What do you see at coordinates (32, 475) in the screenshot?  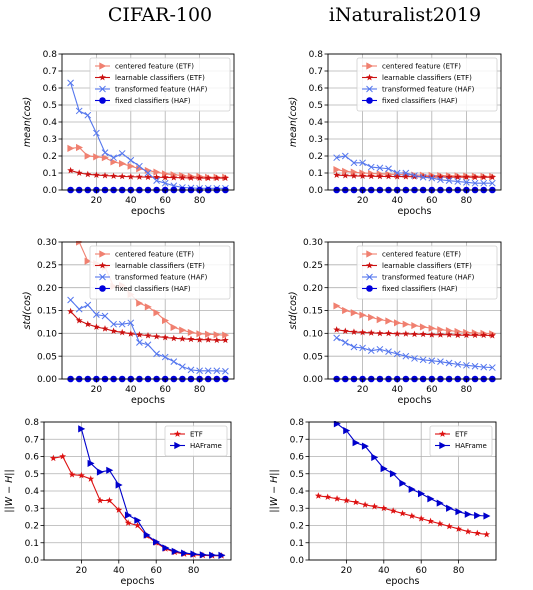 I see `y-tick-label: 0.5` at bounding box center [32, 475].